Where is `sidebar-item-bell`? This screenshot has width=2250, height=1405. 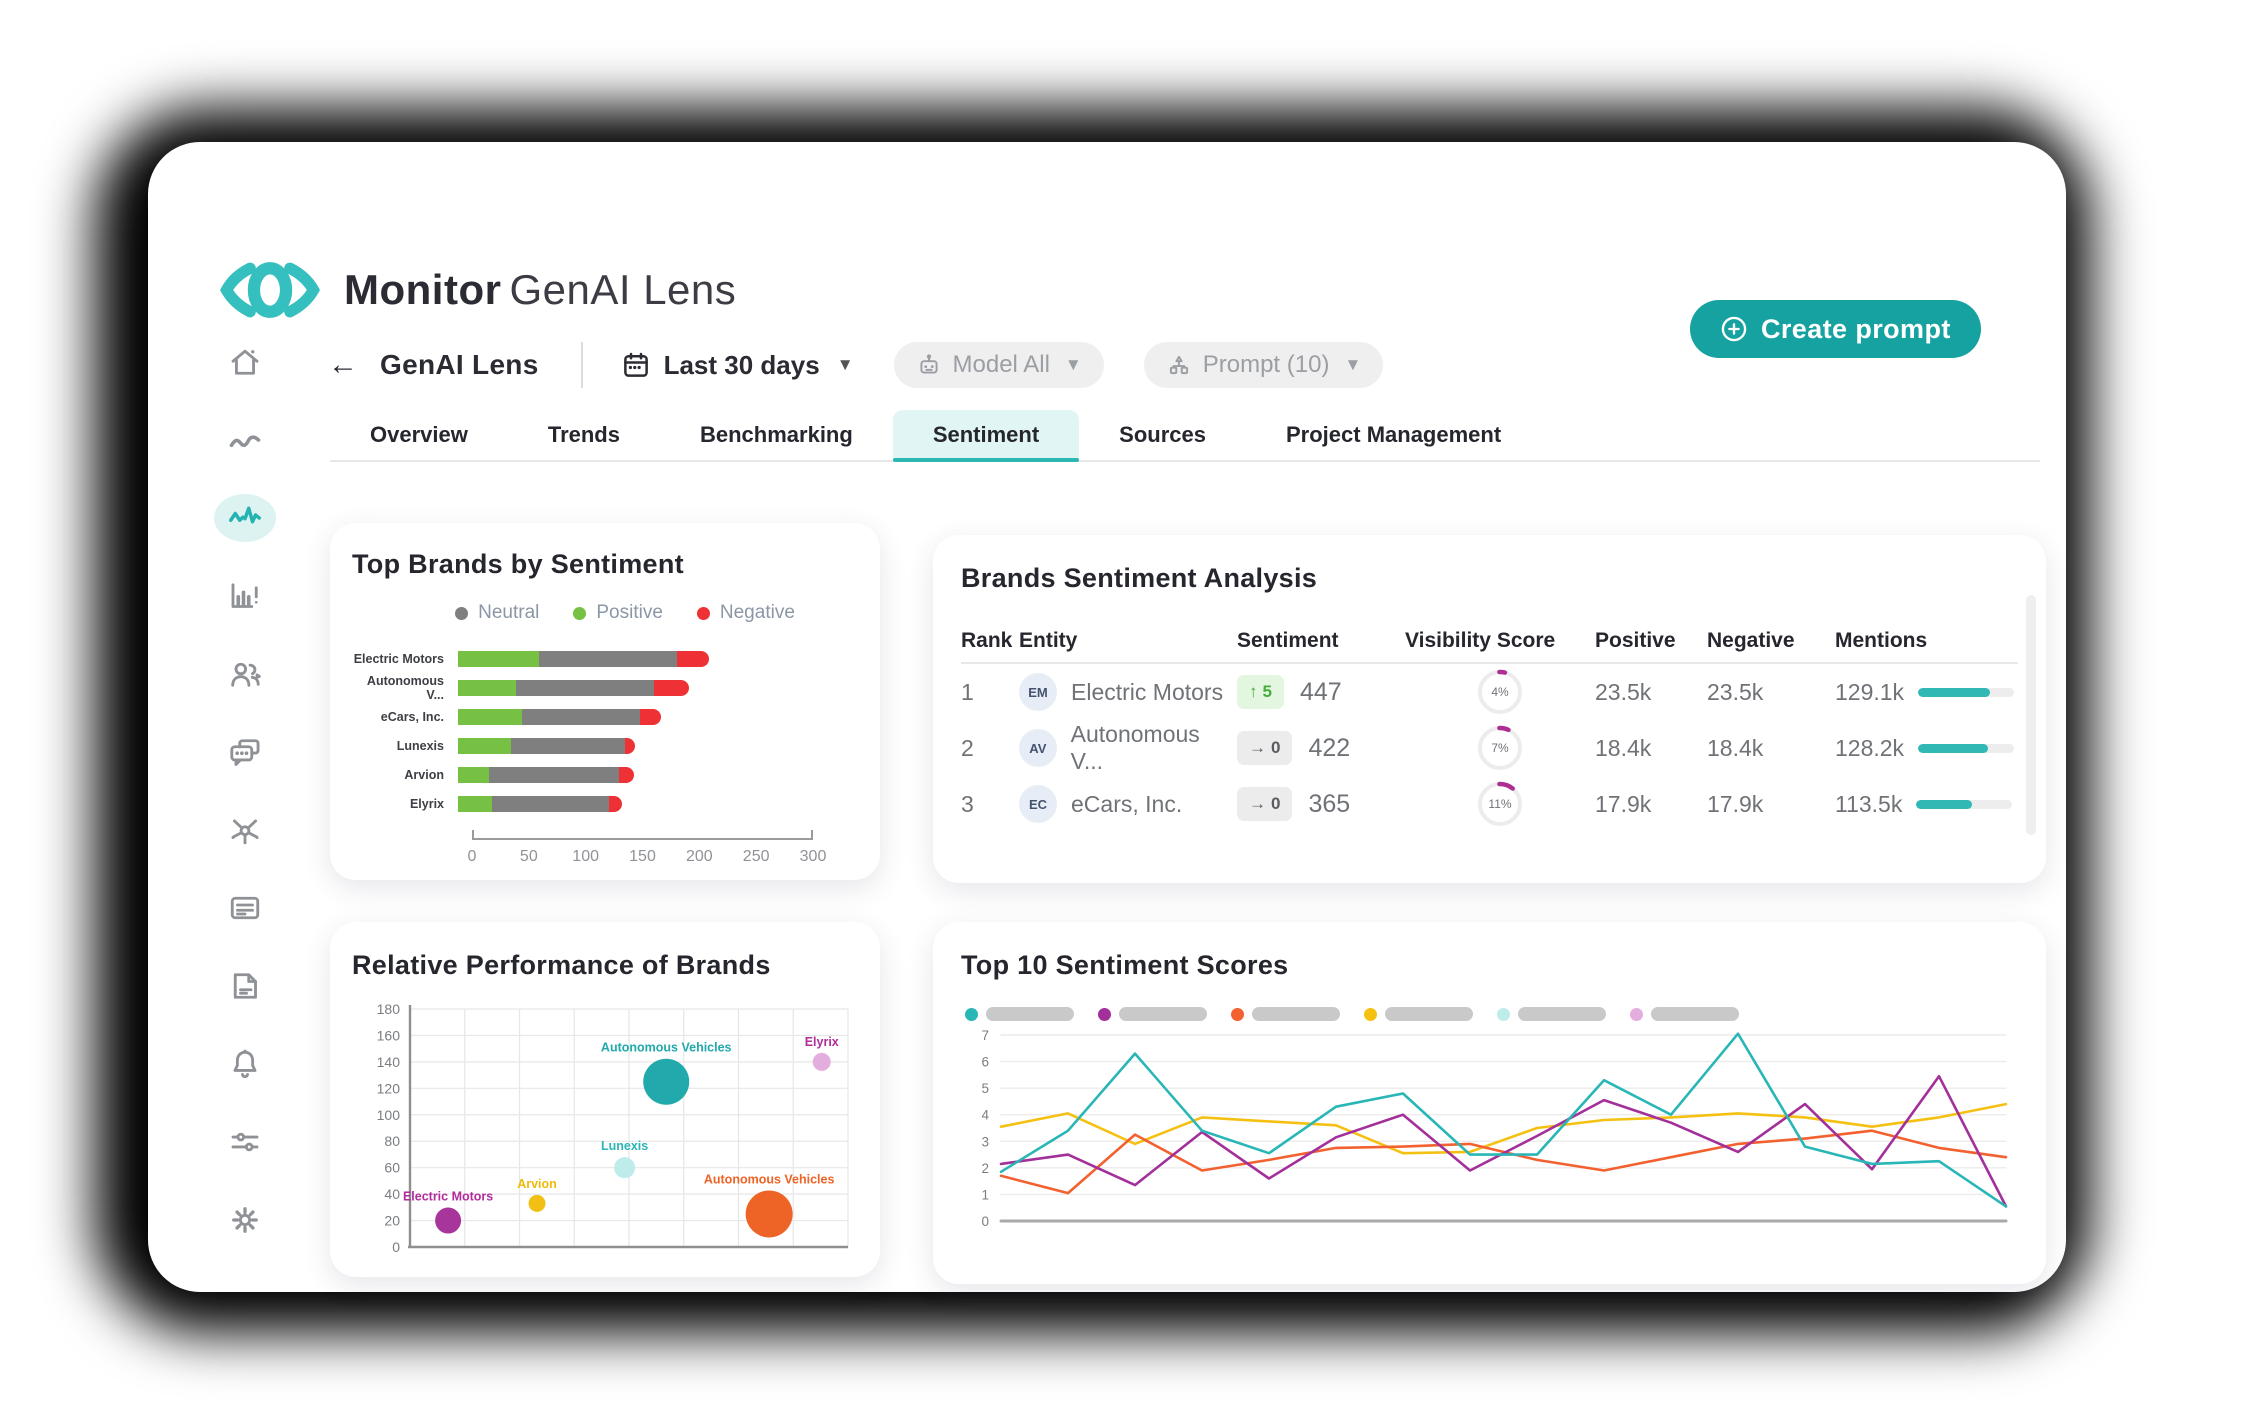 sidebar-item-bell is located at coordinates (245, 1064).